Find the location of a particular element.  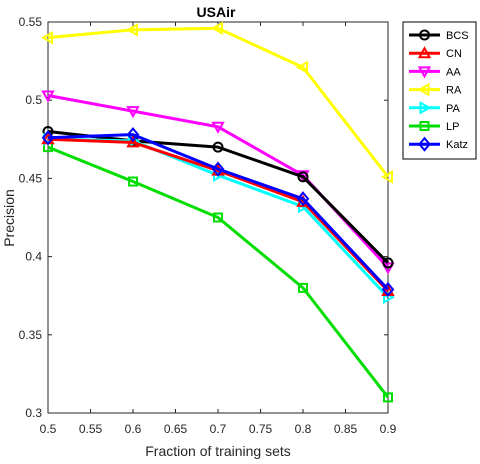

x-tick-label: 0.6 is located at coordinates (133, 429).